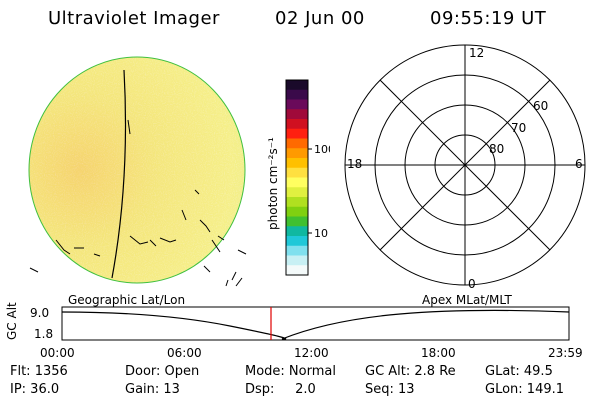  What do you see at coordinates (152, 389) in the screenshot?
I see `gain-value: Gain: 13` at bounding box center [152, 389].